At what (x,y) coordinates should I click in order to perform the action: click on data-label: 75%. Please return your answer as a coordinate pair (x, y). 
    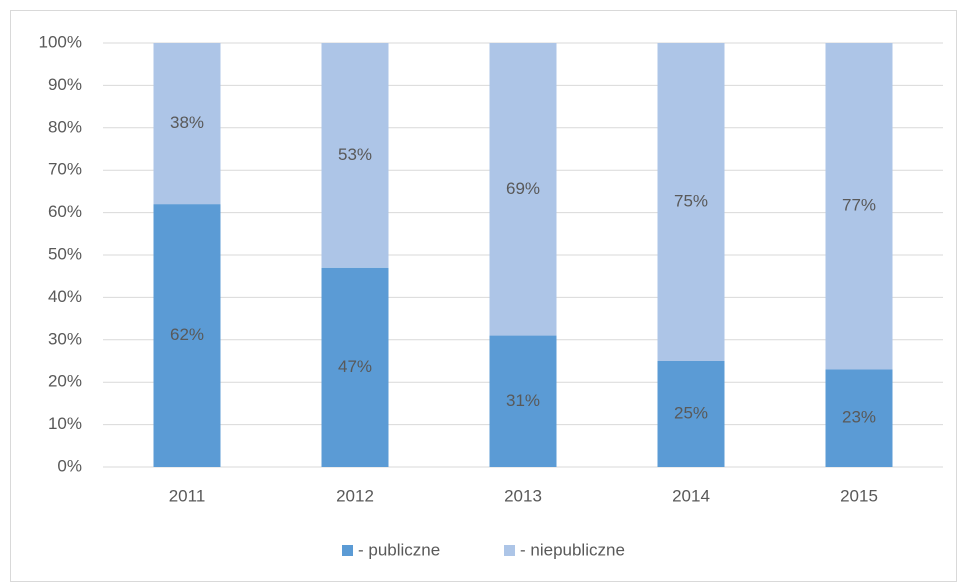
    Looking at the image, I should click on (691, 200).